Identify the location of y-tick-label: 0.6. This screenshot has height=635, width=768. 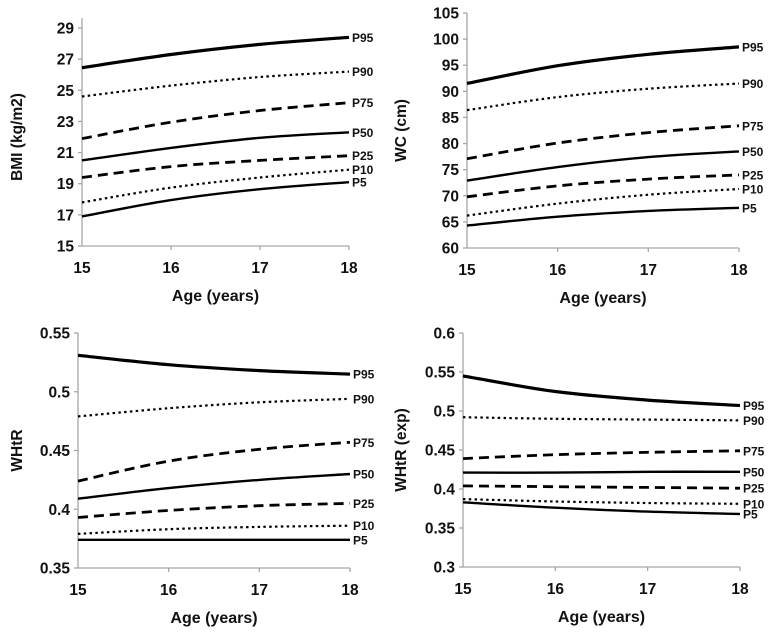
(444, 334).